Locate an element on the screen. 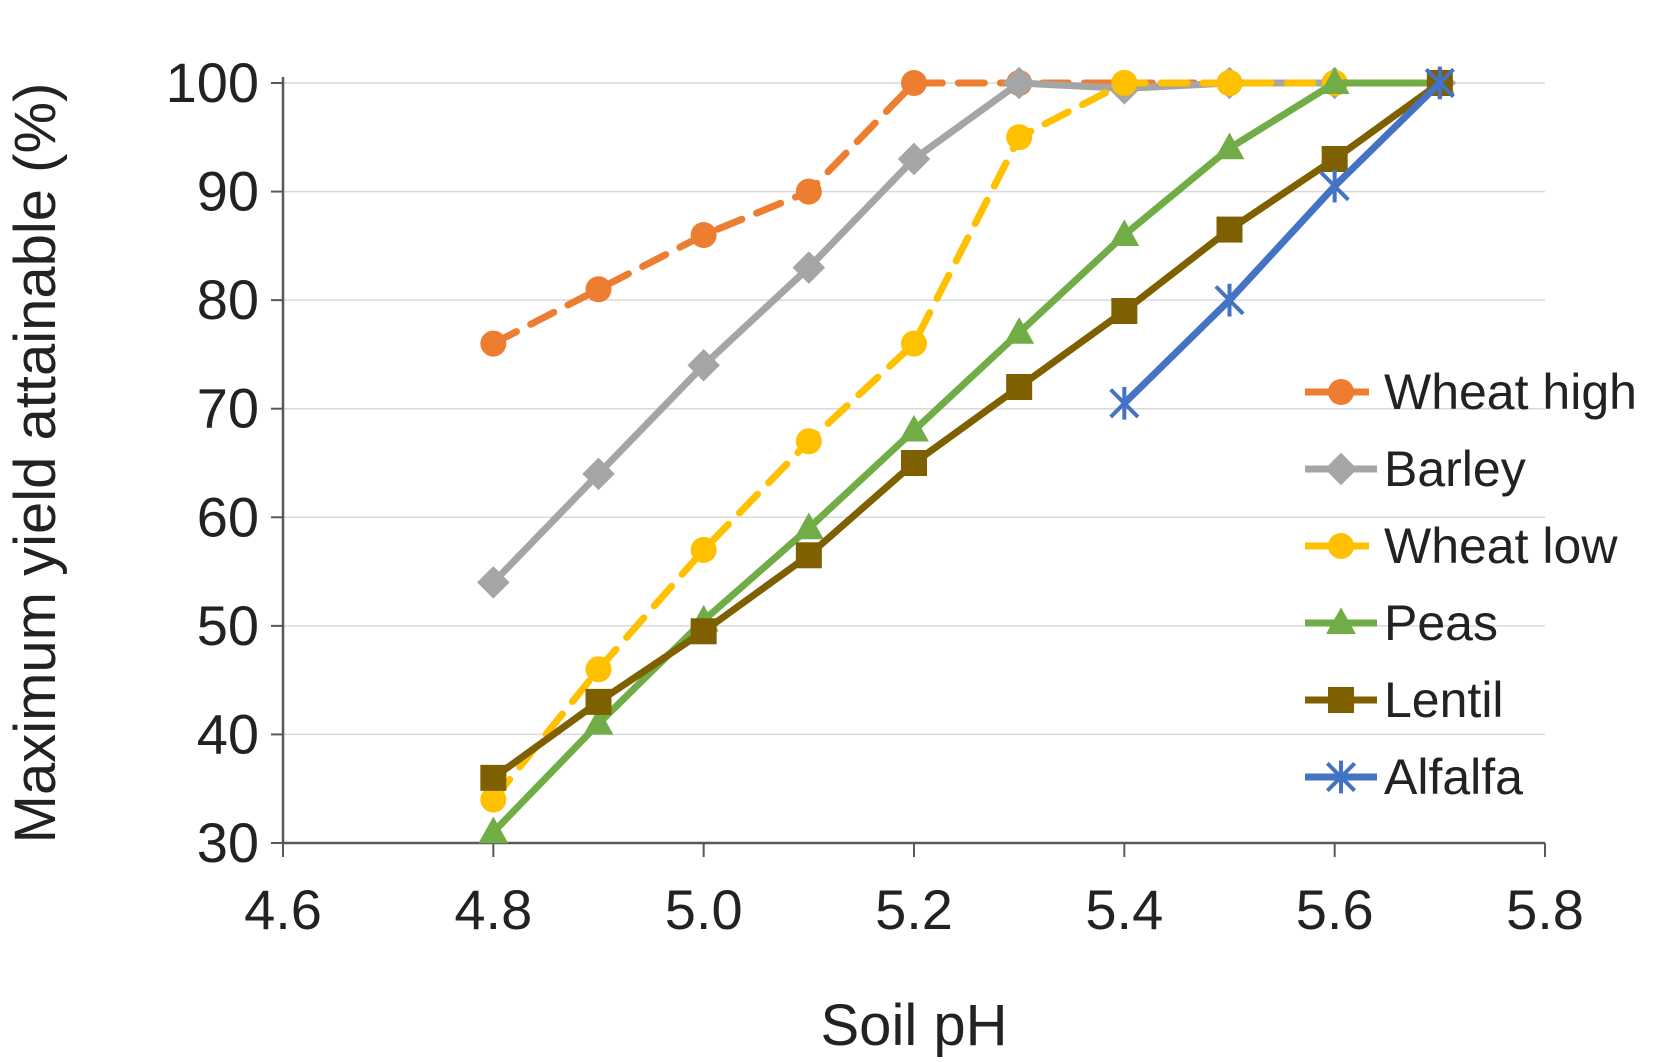 Image resolution: width=1669 pixels, height=1062 pixels. x-tick-label: 5.2 is located at coordinates (914, 909).